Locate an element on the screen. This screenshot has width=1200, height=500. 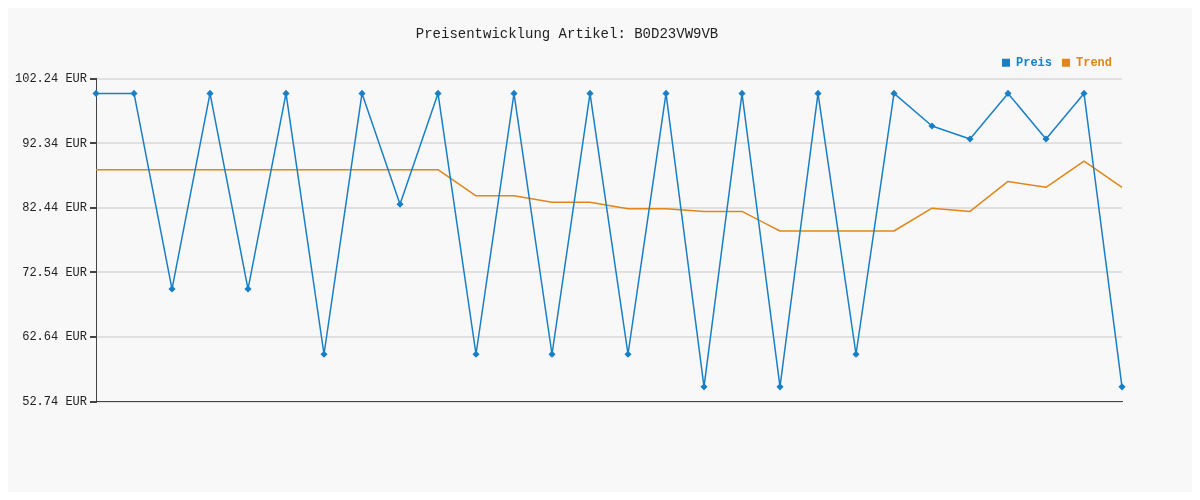
y-tick-label: 92.34 EUR is located at coordinates (55, 143).